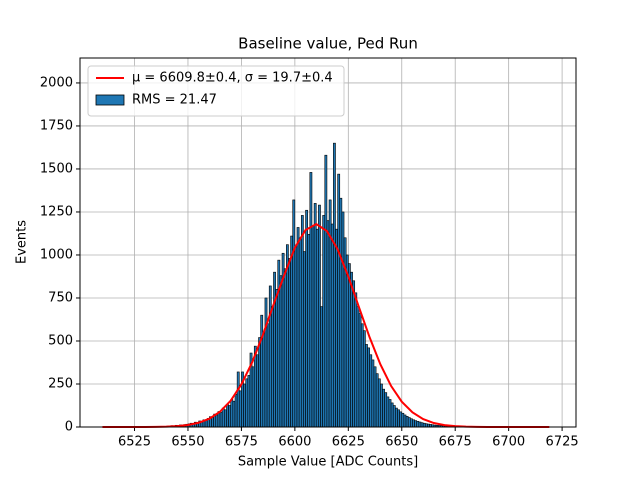  What do you see at coordinates (56, 211) in the screenshot?
I see `y-tick-label: 1250` at bounding box center [56, 211].